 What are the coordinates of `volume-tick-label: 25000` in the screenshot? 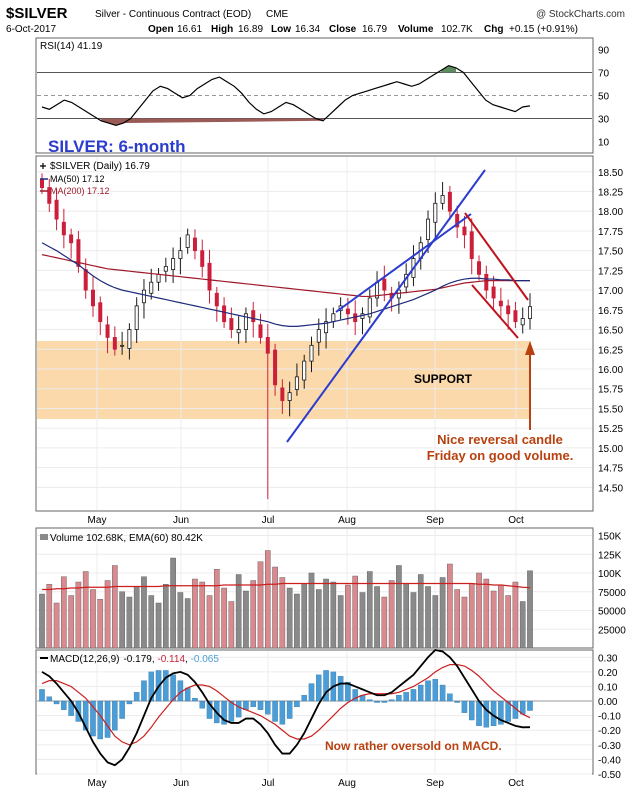 It's located at (612, 630).